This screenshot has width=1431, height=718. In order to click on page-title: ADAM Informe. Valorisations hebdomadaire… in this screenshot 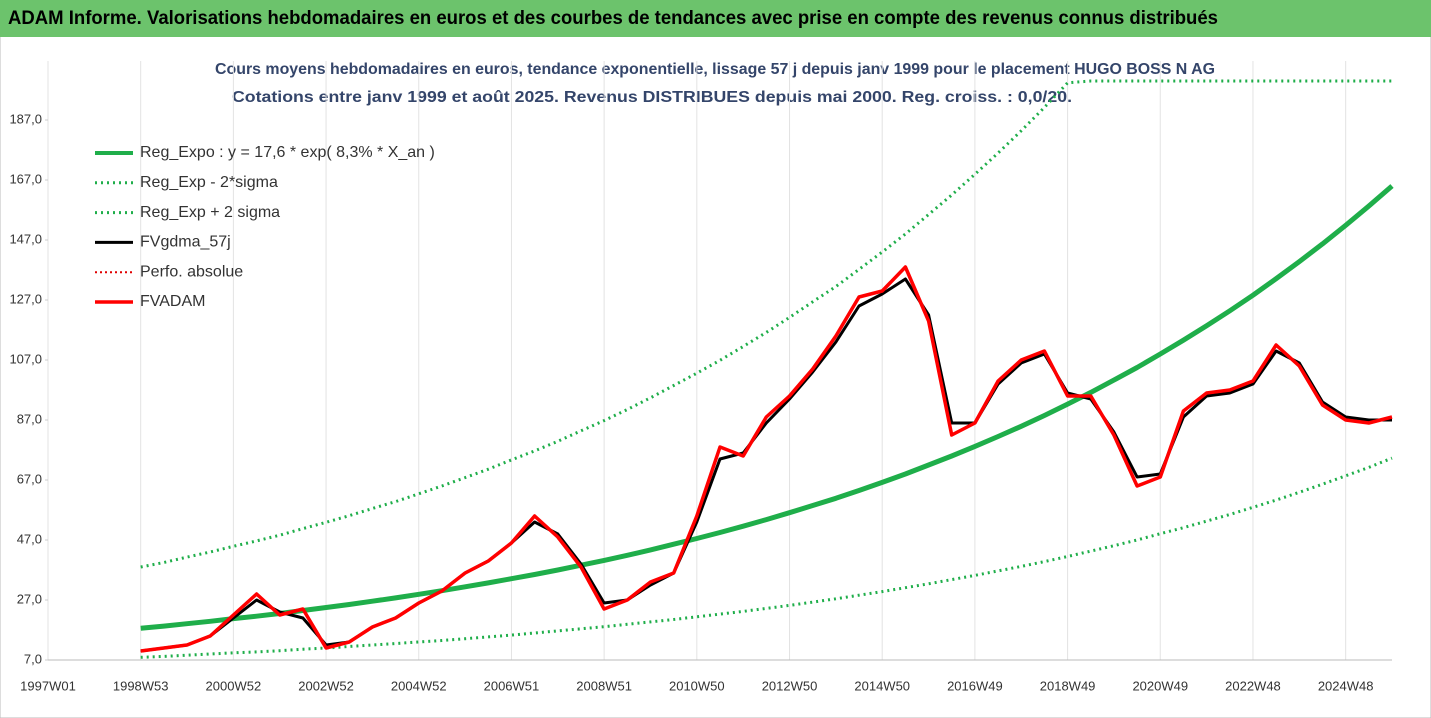, I will do `click(613, 18)`.